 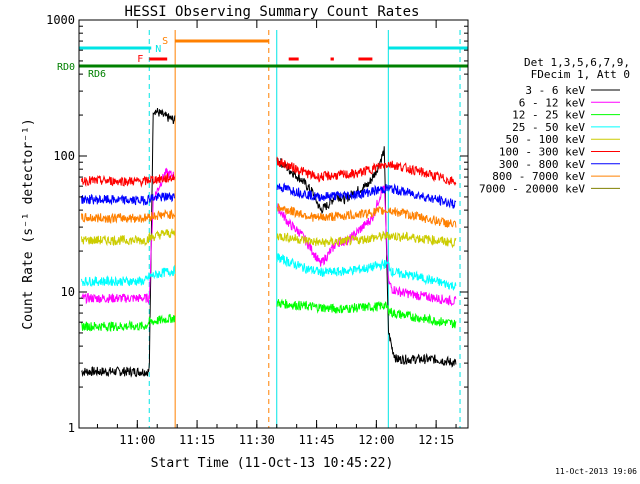 What do you see at coordinates (60, 20) in the screenshot?
I see `y-tick-label: 1000` at bounding box center [60, 20].